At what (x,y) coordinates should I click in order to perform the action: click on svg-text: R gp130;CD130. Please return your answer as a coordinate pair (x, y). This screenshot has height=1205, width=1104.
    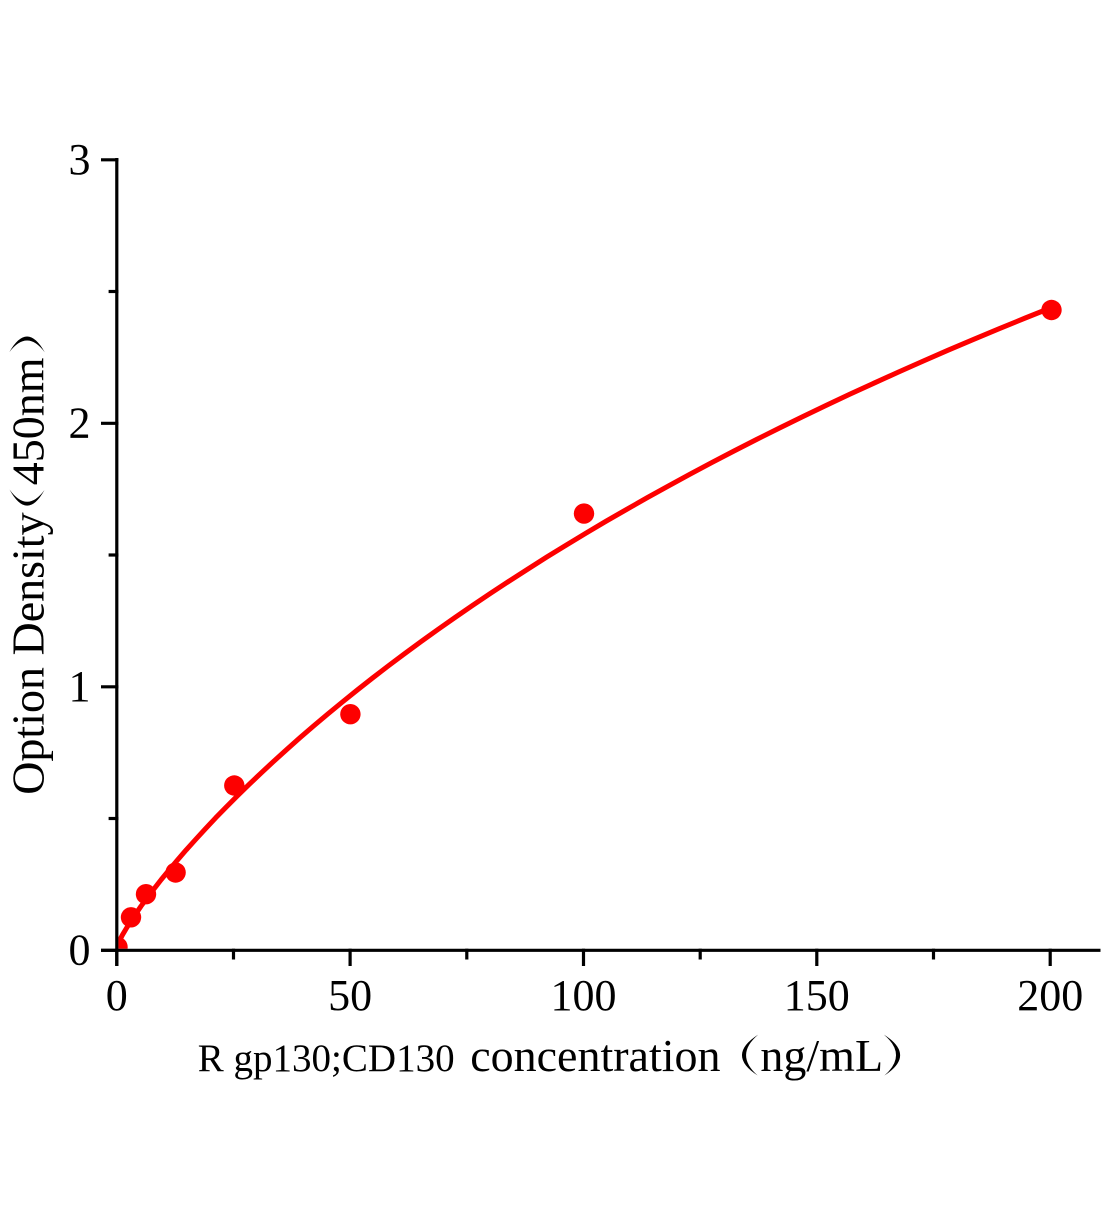
    Looking at the image, I should click on (326, 1058).